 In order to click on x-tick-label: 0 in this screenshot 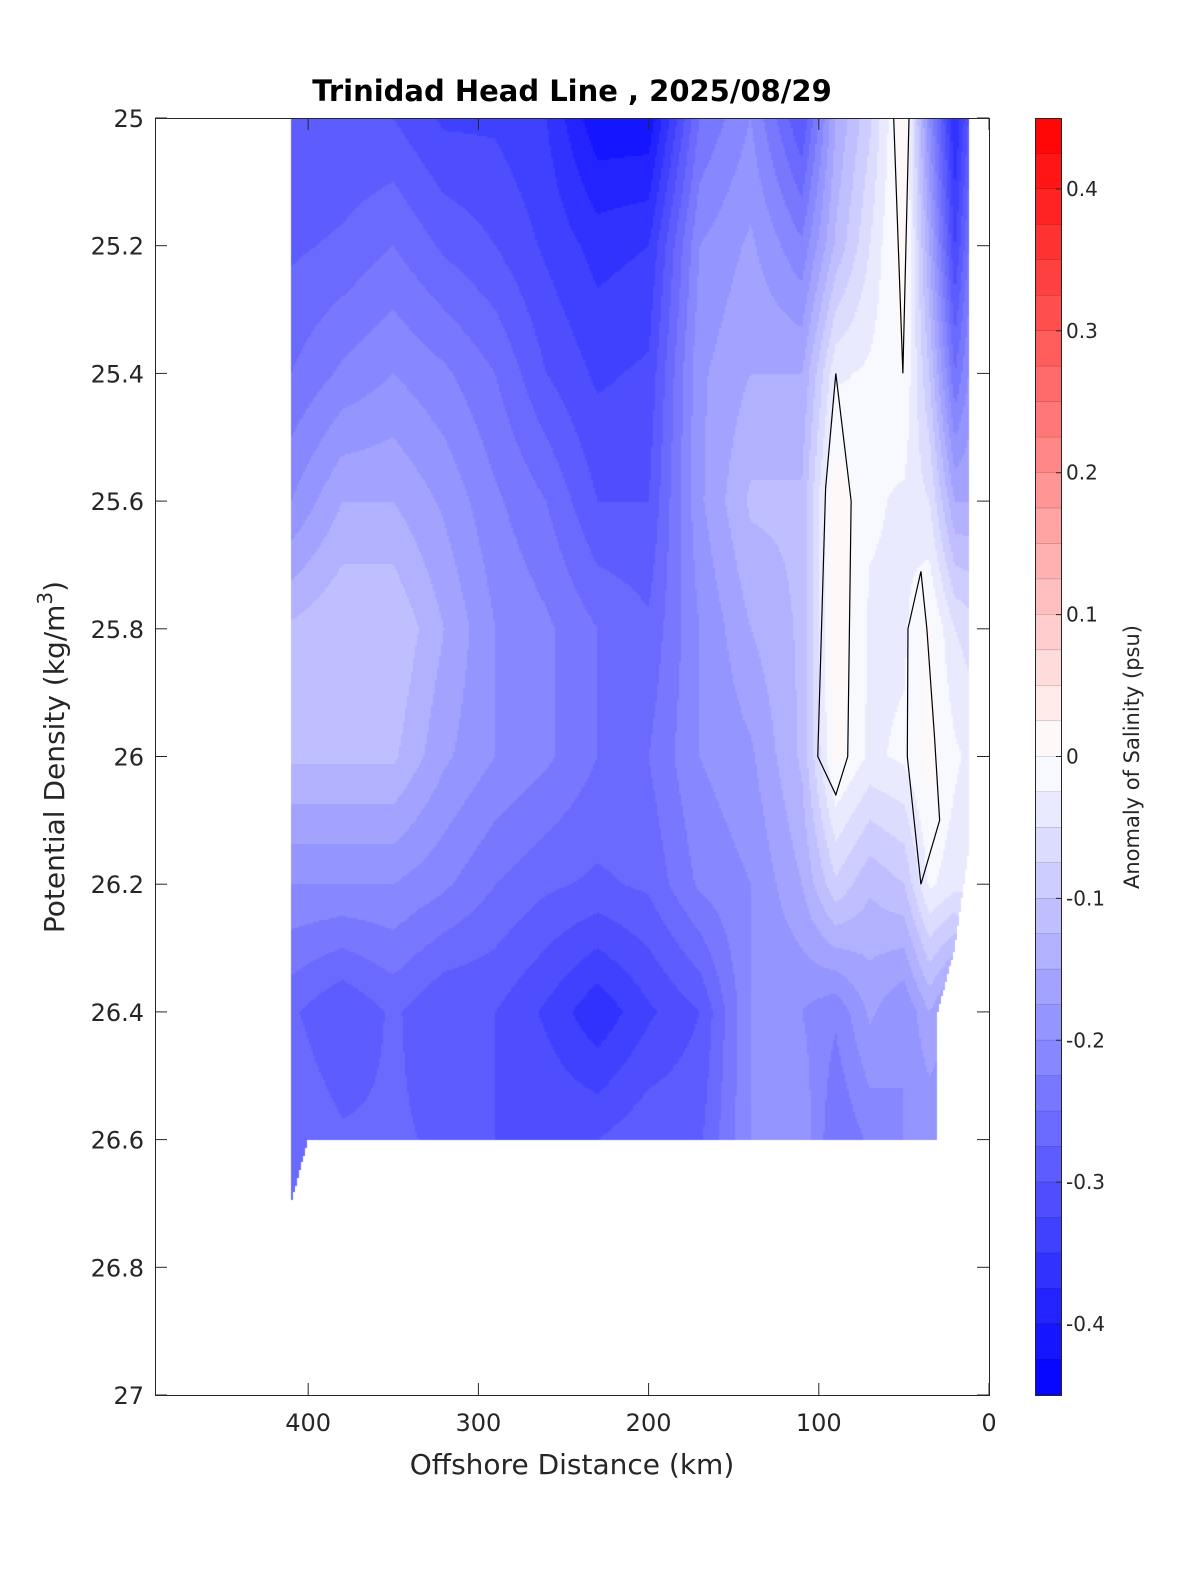, I will do `click(988, 1423)`.